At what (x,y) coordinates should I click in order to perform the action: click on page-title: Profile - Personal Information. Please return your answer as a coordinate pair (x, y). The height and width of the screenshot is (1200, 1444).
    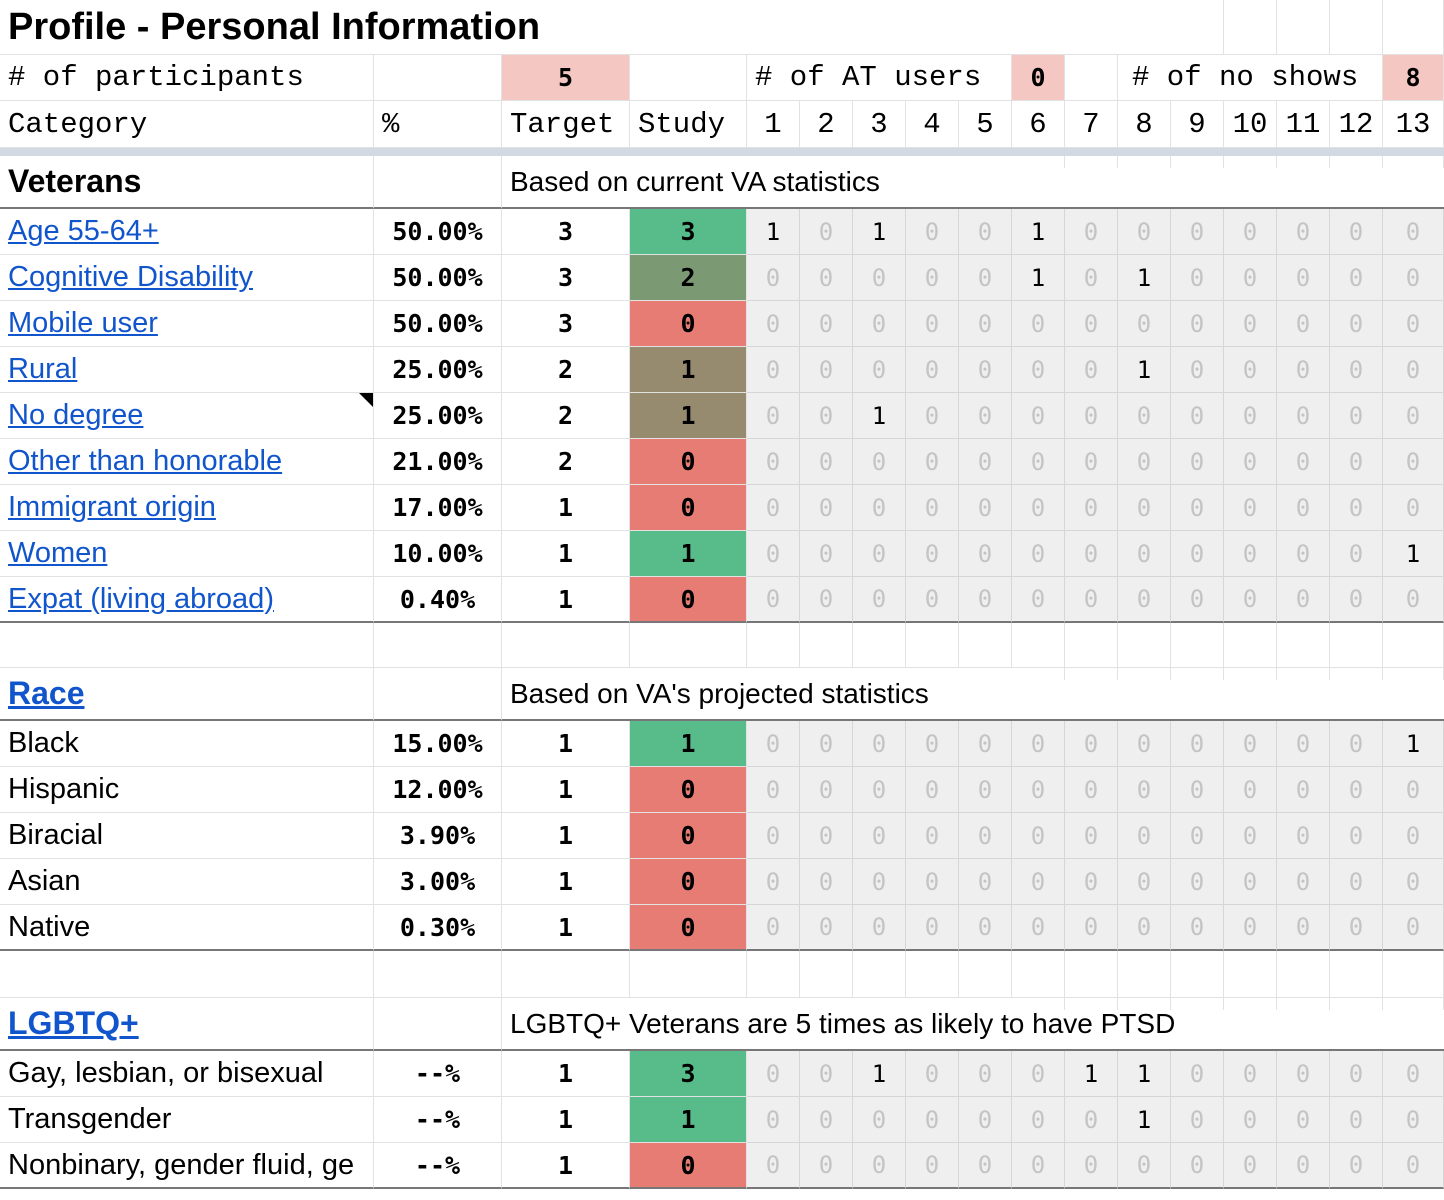
    Looking at the image, I should click on (612, 27).